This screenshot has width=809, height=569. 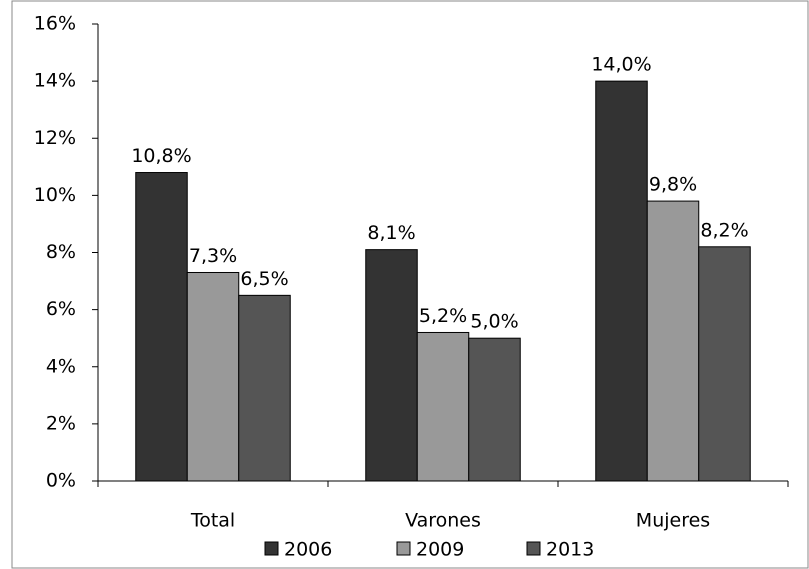 I want to click on data-label: 6,5%, so click(x=264, y=279).